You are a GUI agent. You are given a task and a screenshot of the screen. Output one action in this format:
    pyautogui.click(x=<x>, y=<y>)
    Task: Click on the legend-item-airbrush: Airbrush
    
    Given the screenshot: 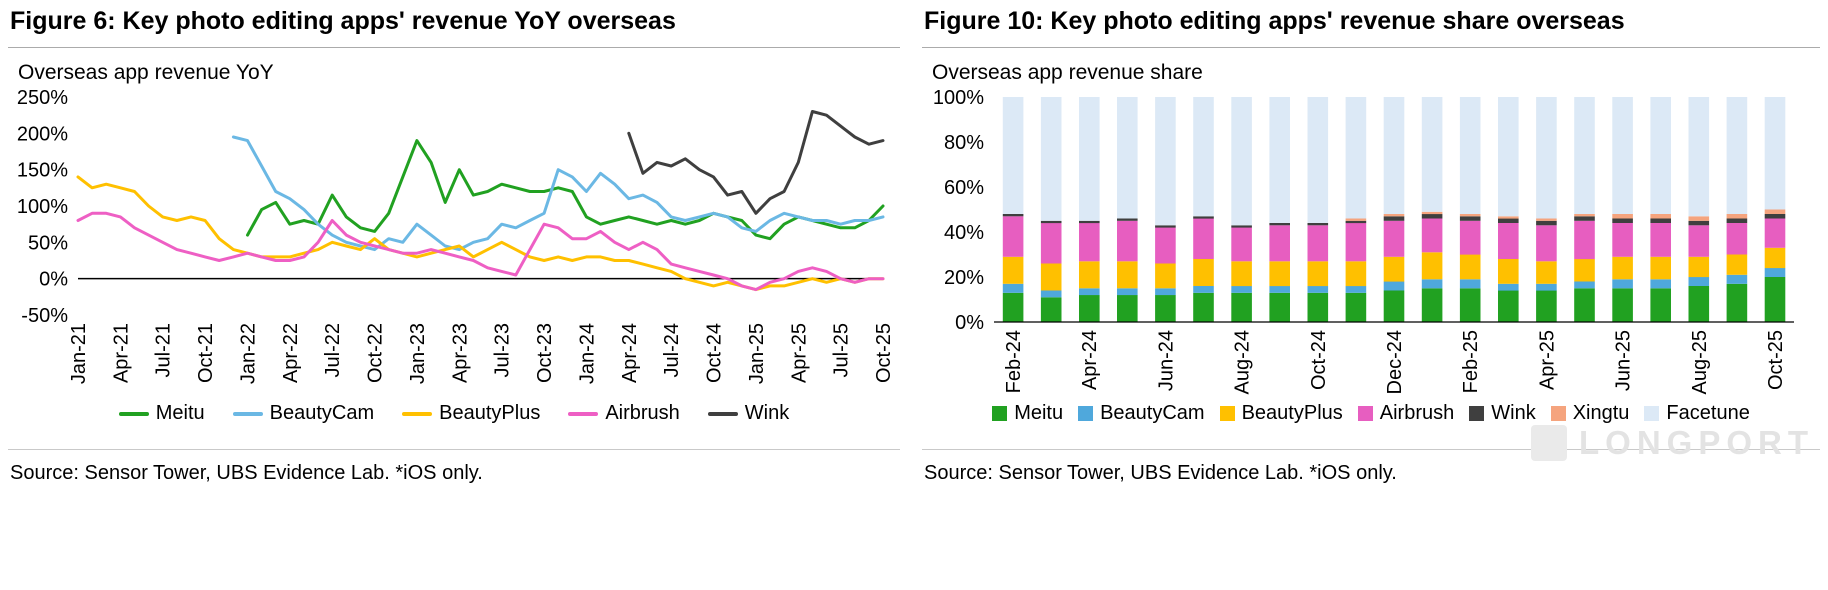 What is the action you would take?
    pyautogui.click(x=1405, y=413)
    